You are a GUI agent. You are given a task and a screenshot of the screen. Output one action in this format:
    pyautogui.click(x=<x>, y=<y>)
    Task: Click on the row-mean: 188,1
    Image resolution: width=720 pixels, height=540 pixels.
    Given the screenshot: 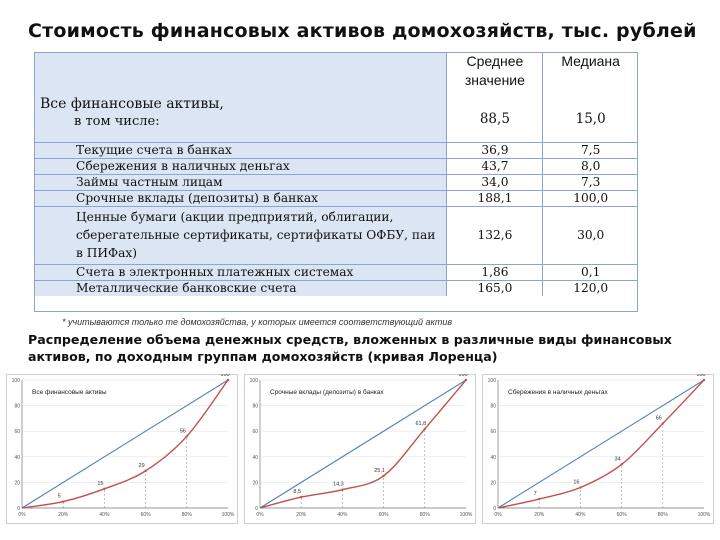 What is the action you would take?
    pyautogui.click(x=495, y=198)
    